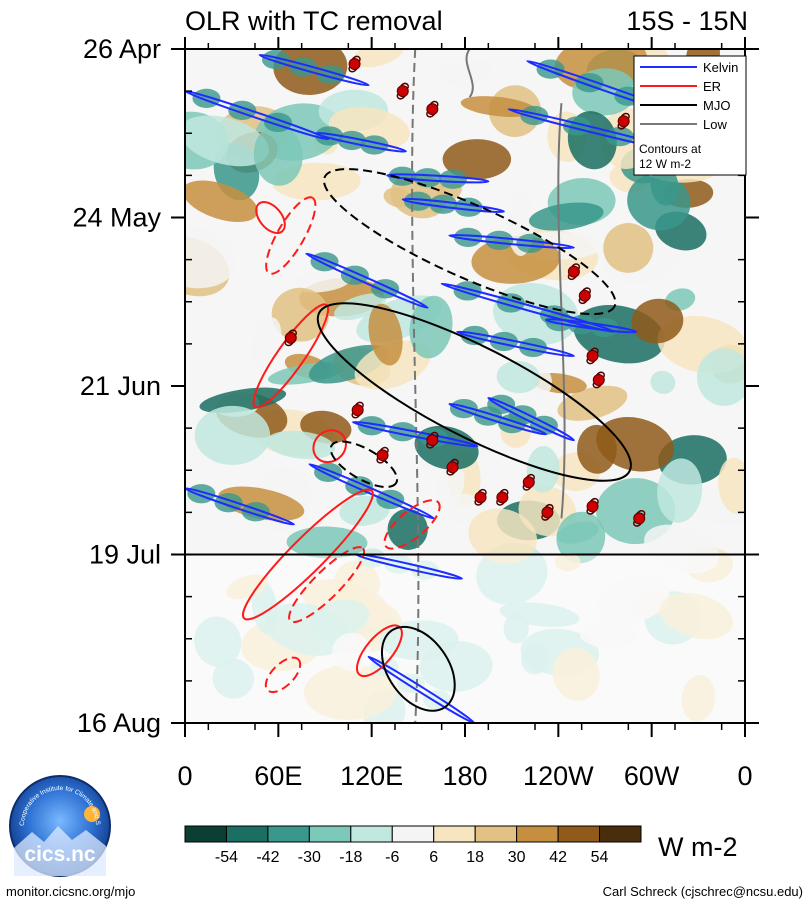  Describe the element at coordinates (690, 115) in the screenshot. I see `legend: Kelvin ER MJO Low Contours at 12 W m-2` at that location.